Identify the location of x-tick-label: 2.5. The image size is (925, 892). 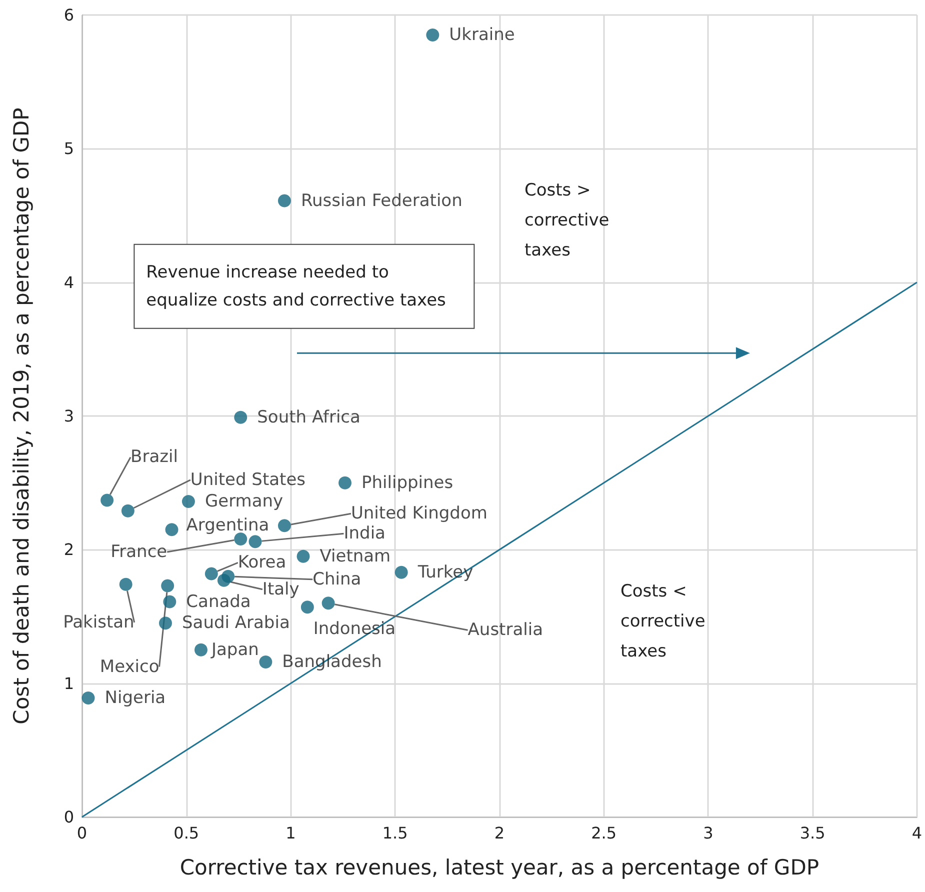
(604, 833).